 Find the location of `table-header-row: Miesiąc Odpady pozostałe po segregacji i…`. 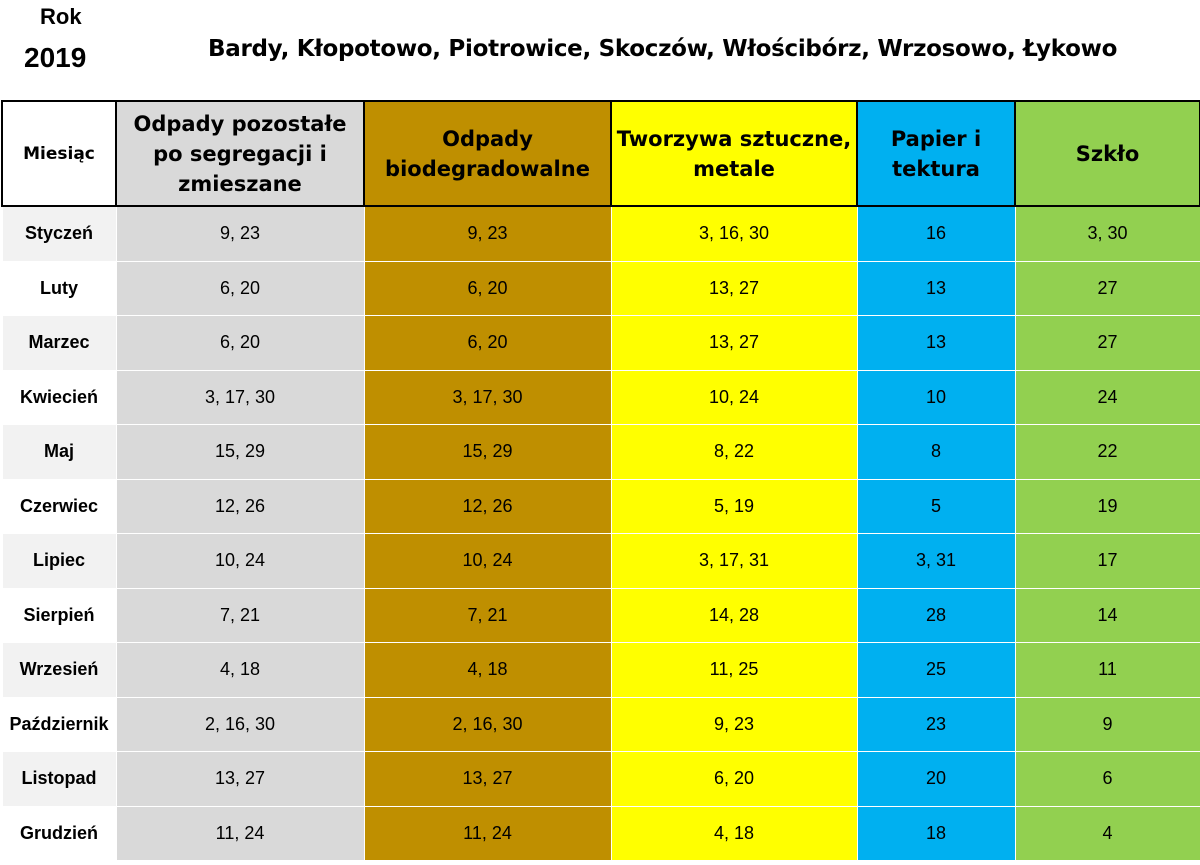

table-header-row: Miesiąc Odpady pozostałe po segregacji i… is located at coordinates (600, 153).